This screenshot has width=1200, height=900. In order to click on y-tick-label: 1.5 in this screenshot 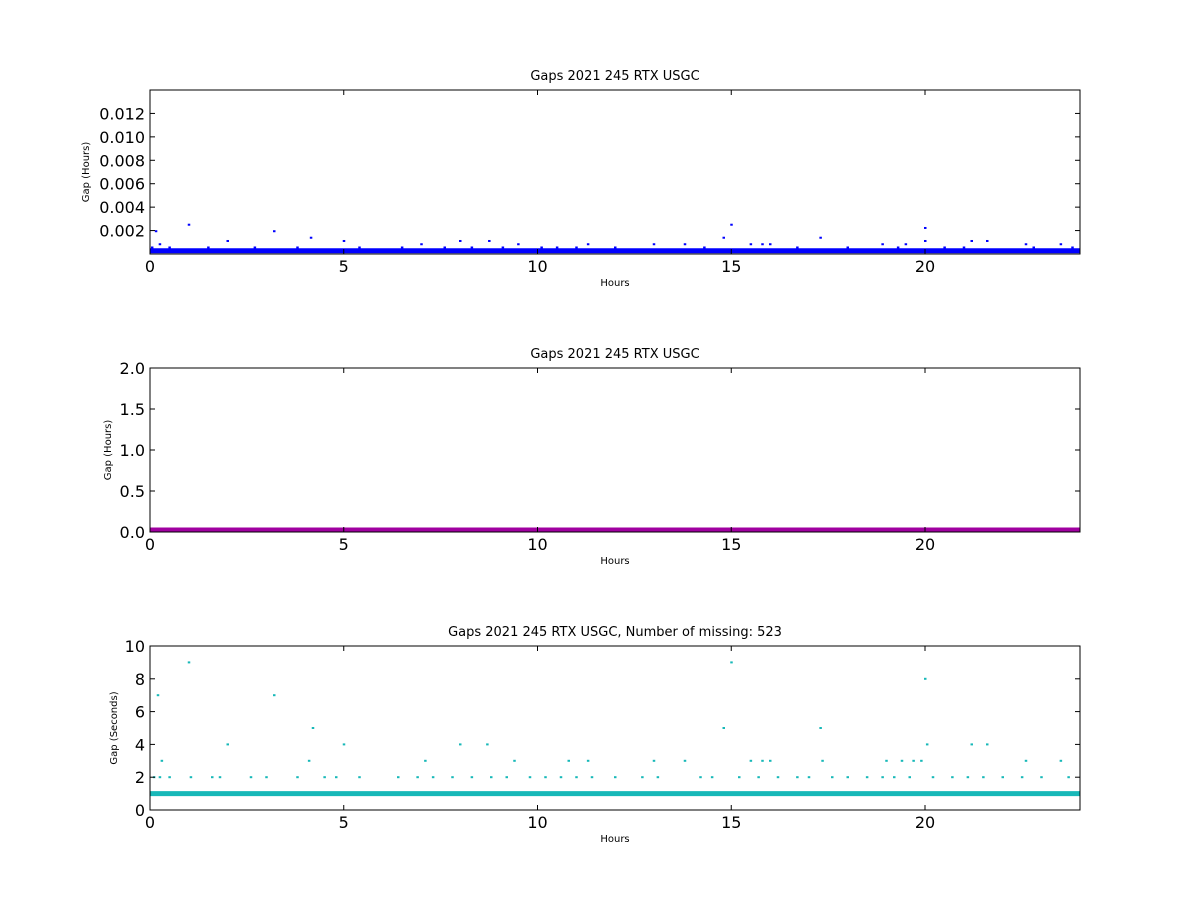, I will do `click(132, 409)`.